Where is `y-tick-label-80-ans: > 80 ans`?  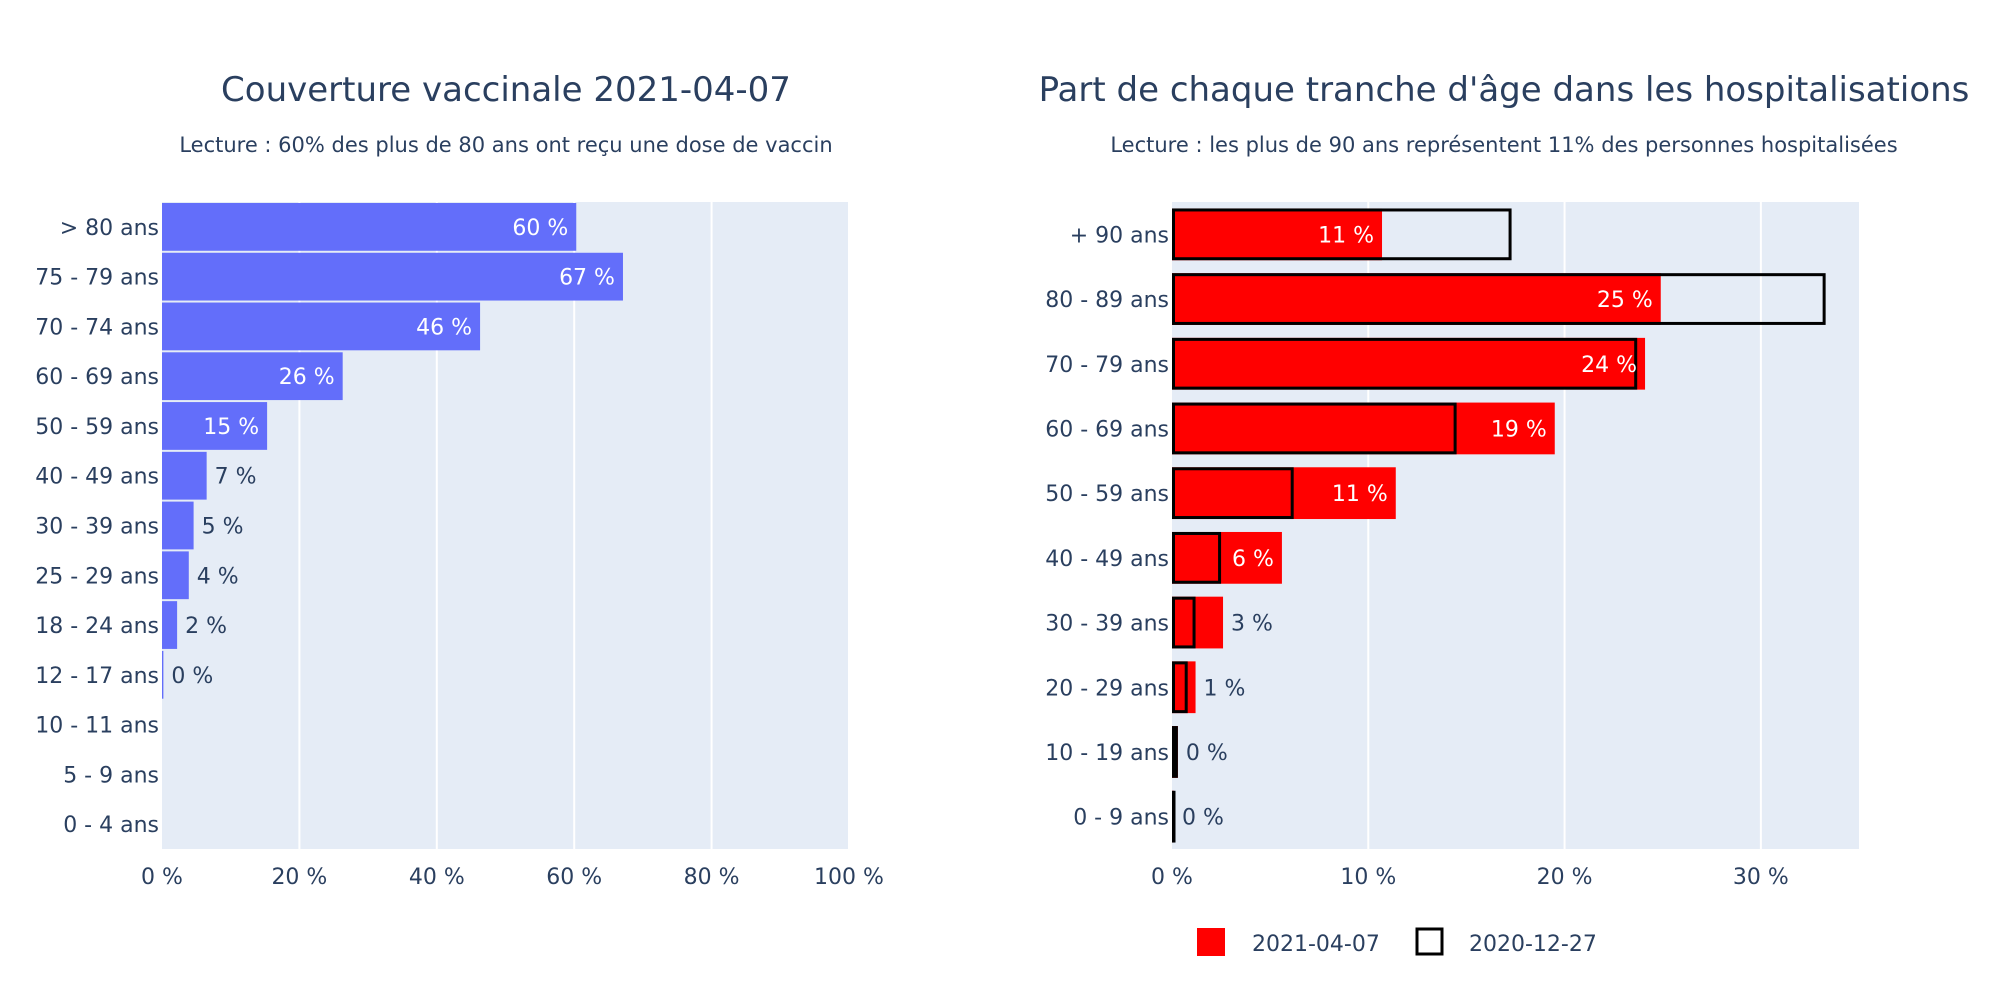 y-tick-label-80-ans: > 80 ans is located at coordinates (109, 228).